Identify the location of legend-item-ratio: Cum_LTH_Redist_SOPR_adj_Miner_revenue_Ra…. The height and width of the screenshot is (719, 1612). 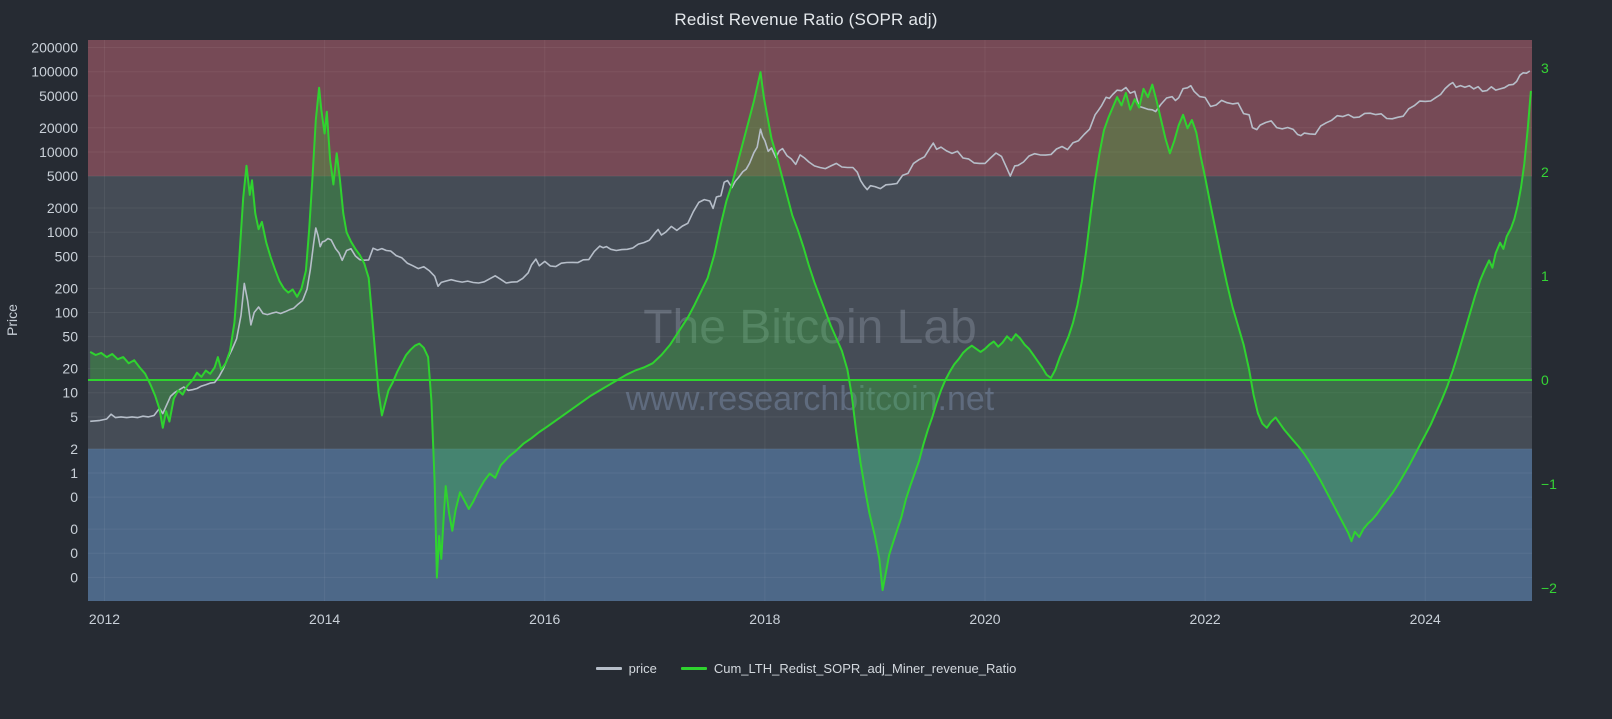
(848, 668).